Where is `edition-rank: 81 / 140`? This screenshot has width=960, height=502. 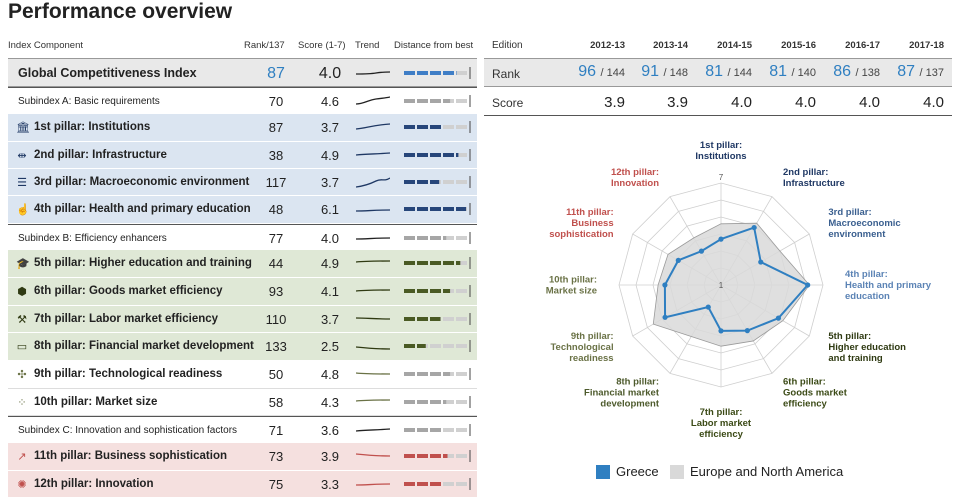 edition-rank: 81 / 140 is located at coordinates (776, 72).